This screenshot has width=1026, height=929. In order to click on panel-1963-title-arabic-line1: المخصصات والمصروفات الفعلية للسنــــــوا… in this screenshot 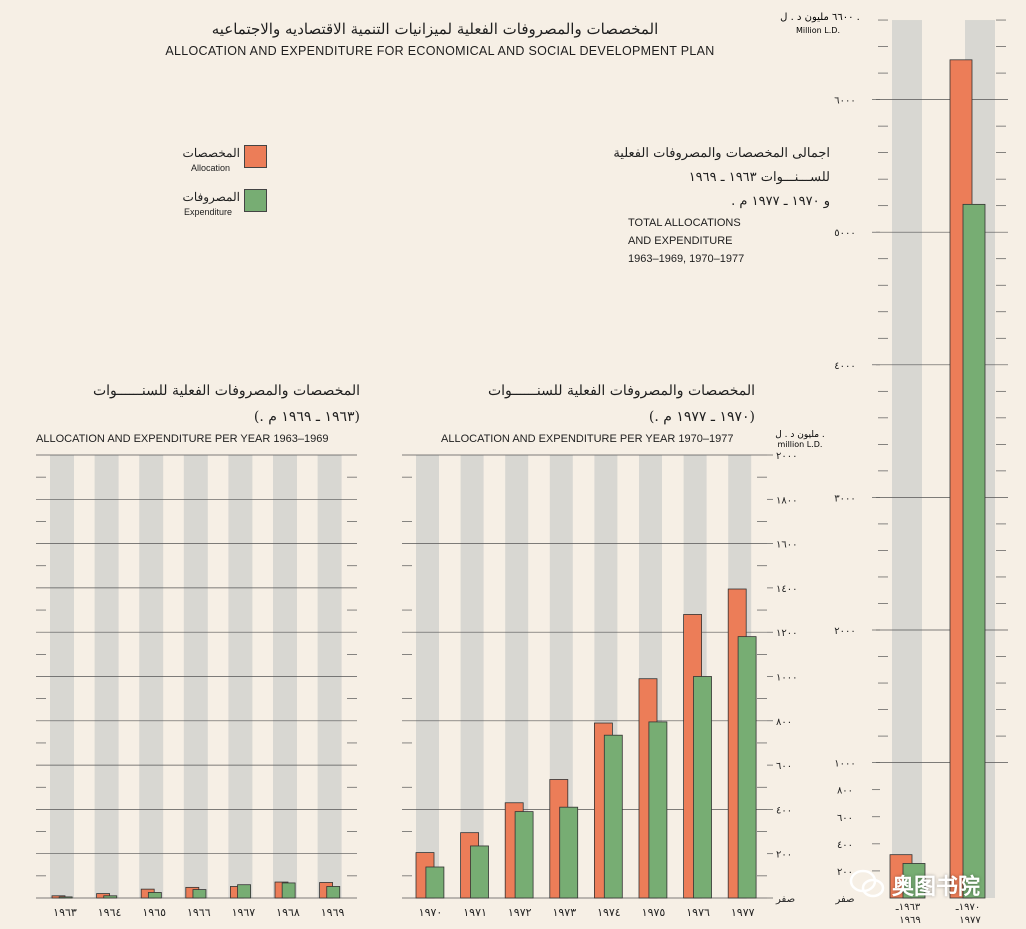, I will do `click(226, 391)`.